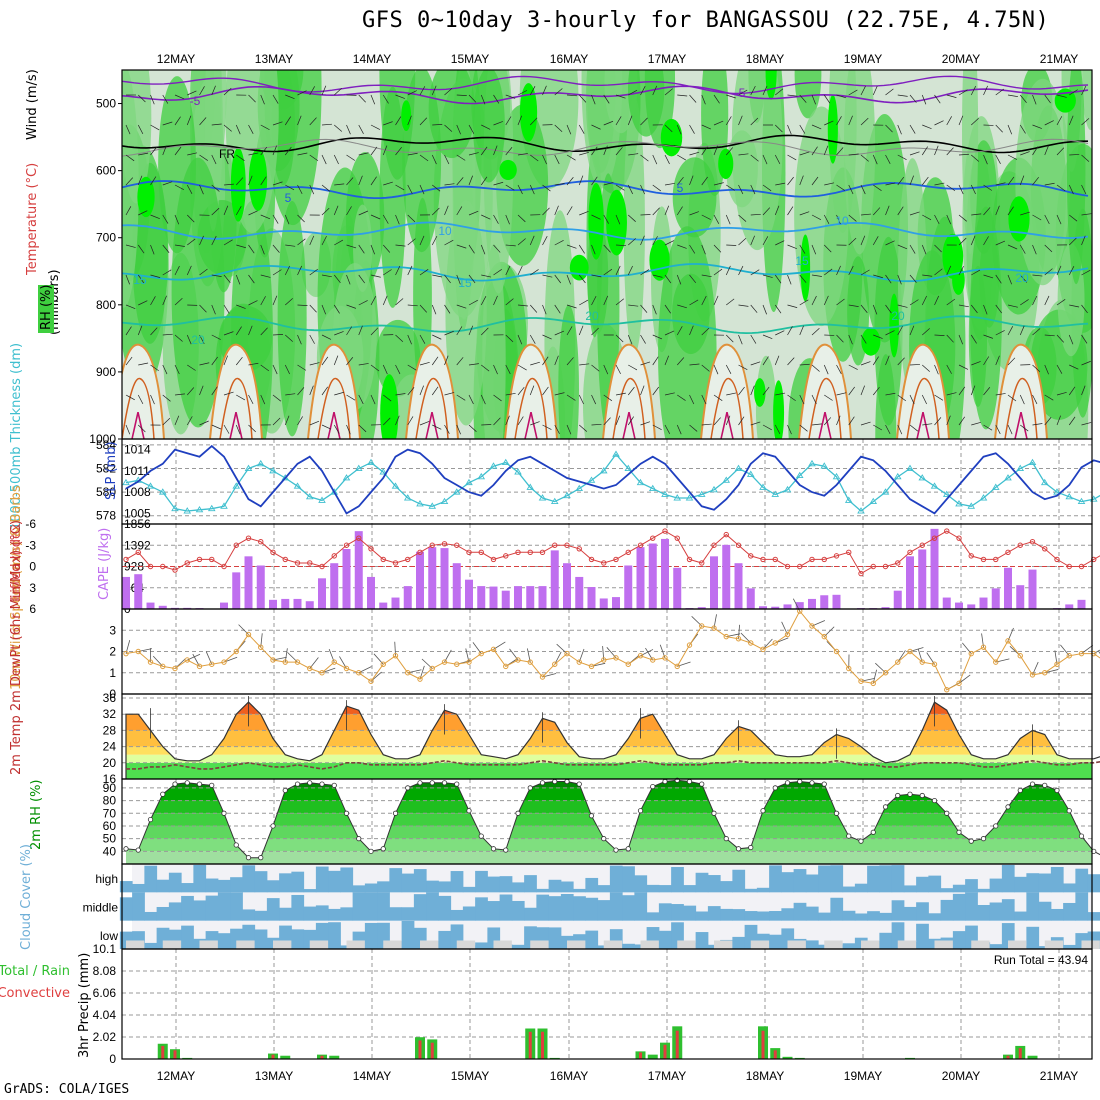 The height and width of the screenshot is (1100, 1100). I want to click on li-axis-label: Lifted Index, so click(16, 561).